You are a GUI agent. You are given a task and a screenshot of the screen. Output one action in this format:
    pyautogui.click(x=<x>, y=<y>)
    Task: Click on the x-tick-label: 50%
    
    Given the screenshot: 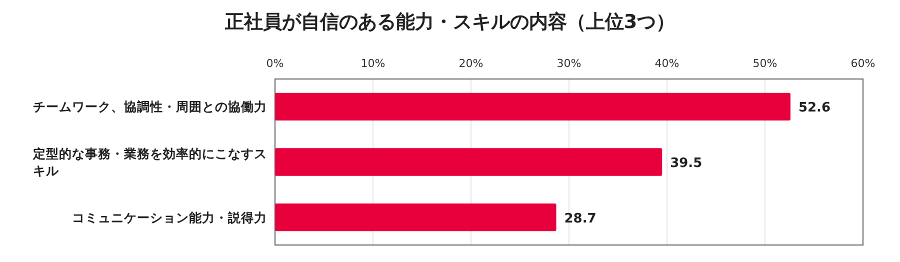 What is the action you would take?
    pyautogui.click(x=765, y=63)
    